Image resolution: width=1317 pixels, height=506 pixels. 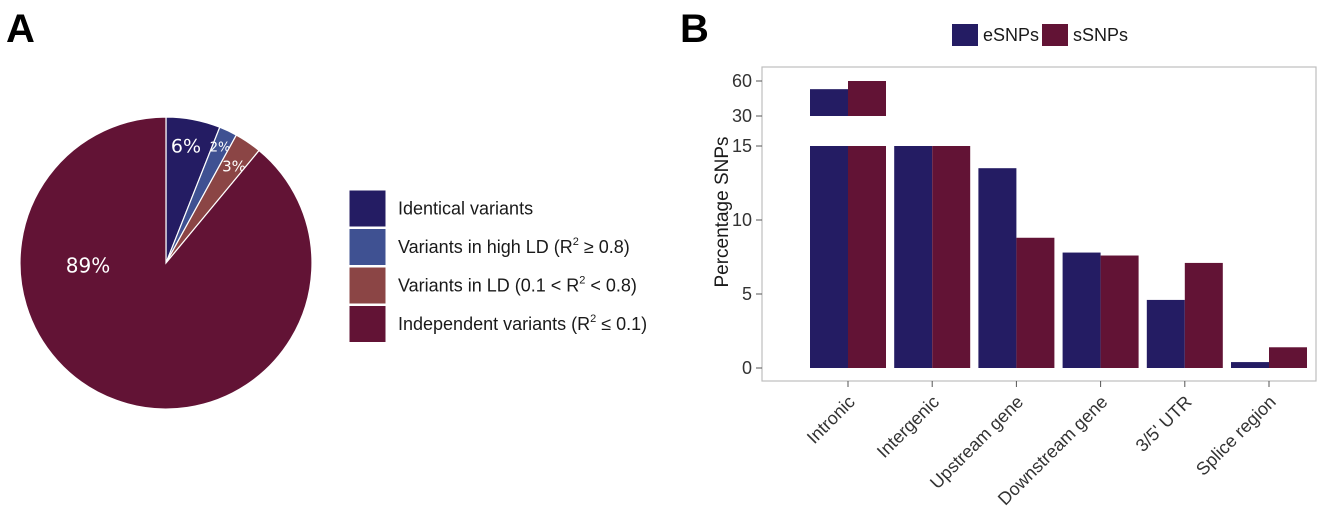 I want to click on legend-label: Variants in high LD (R2 ≥ 0.8), so click(x=514, y=246).